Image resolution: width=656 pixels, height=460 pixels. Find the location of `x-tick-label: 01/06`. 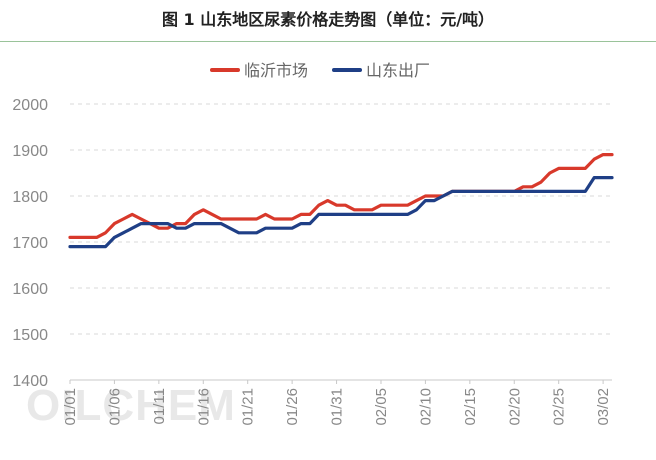

x-tick-label: 01/06 is located at coordinates (114, 407).